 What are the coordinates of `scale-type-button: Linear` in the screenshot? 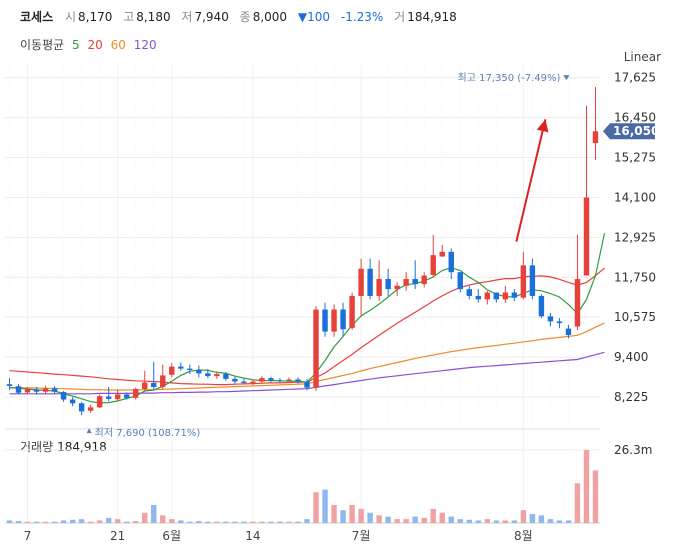 It's located at (642, 57).